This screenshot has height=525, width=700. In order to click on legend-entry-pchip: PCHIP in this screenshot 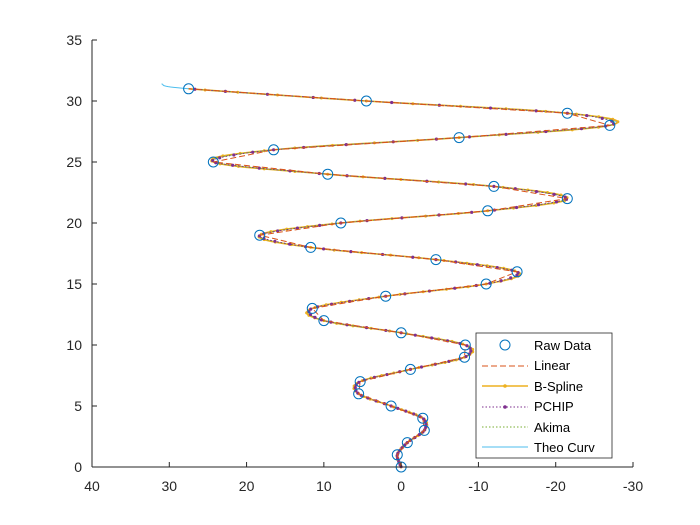, I will do `click(528, 406)`.